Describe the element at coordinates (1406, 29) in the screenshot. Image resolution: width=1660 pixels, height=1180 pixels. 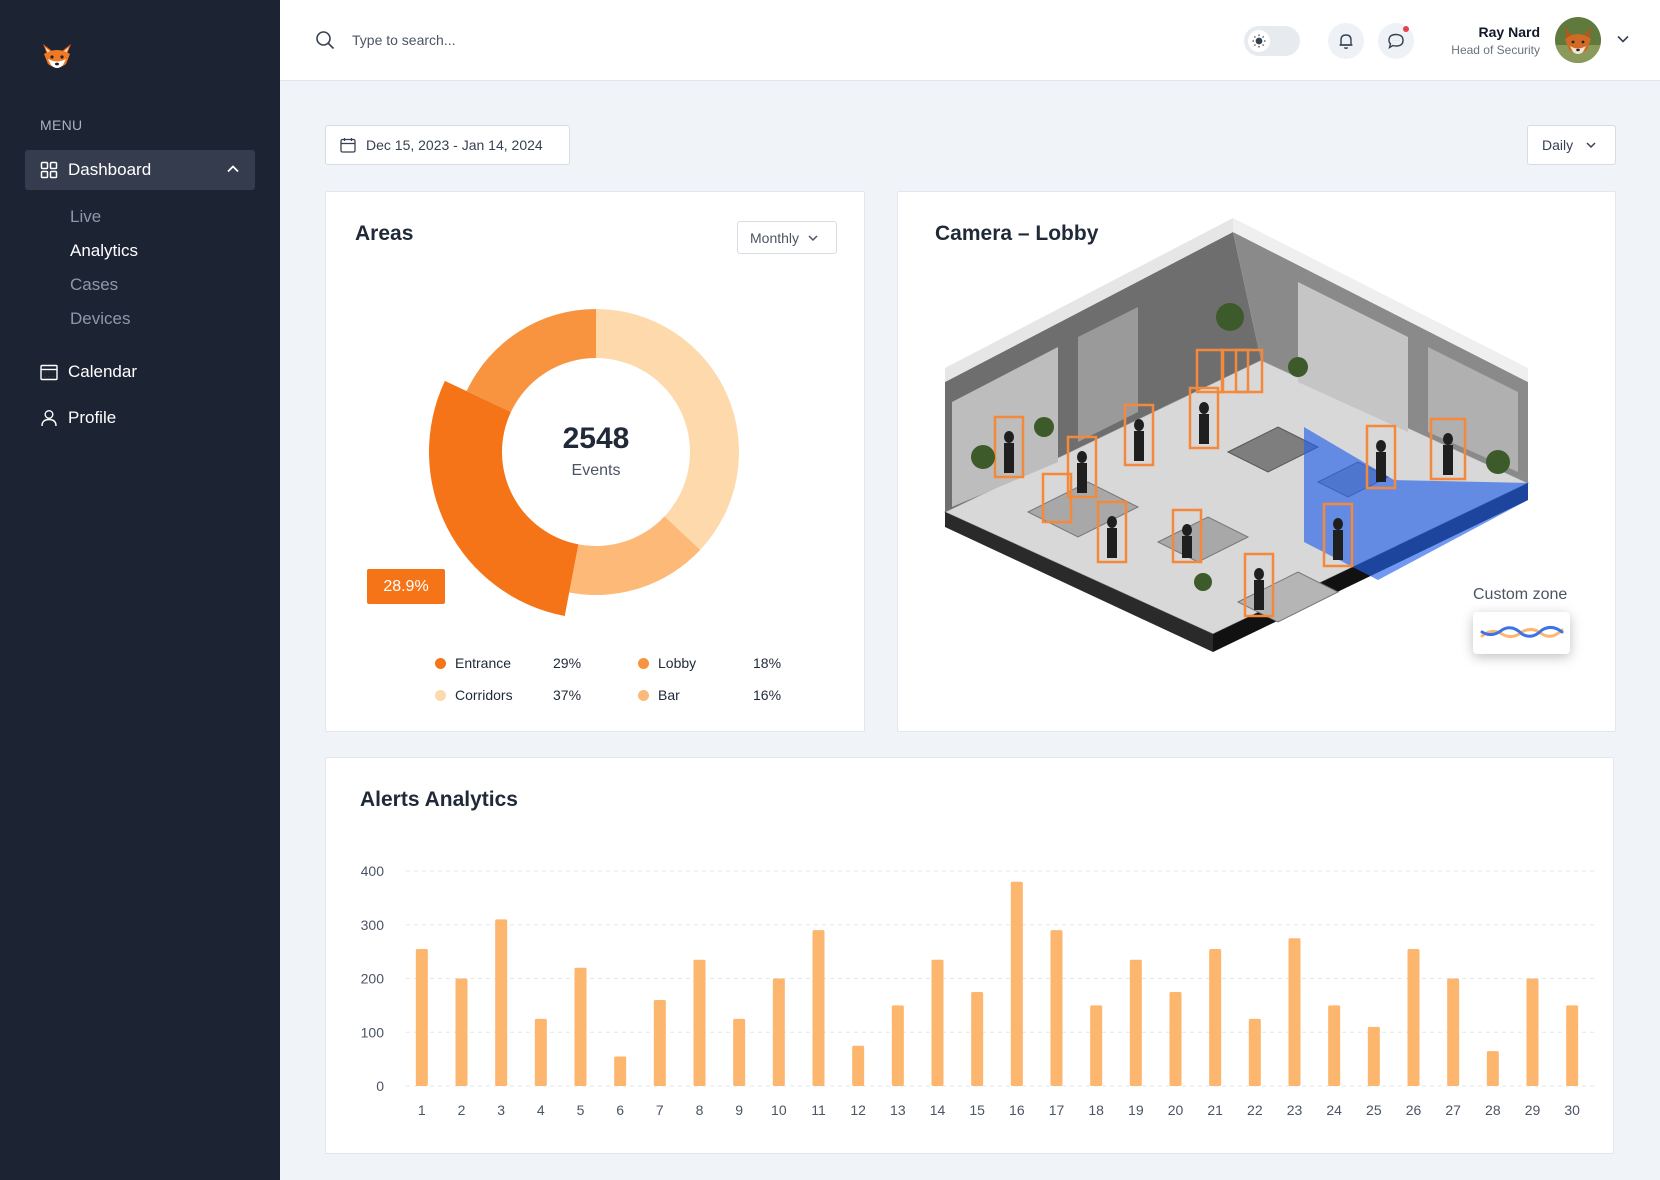
I see `unread-indicator` at that location.